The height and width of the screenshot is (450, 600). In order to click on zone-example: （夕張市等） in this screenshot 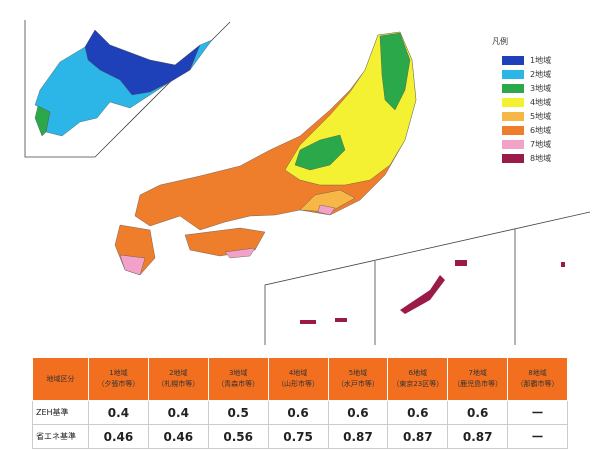, I will do `click(118, 384)`.